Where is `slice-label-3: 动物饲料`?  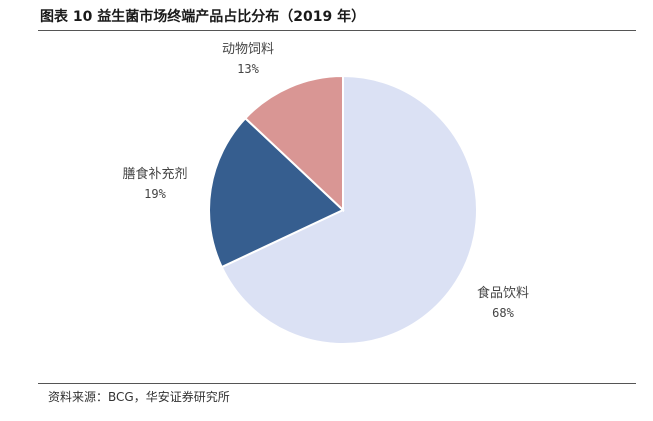 slice-label-3: 动物饲料 is located at coordinates (248, 49).